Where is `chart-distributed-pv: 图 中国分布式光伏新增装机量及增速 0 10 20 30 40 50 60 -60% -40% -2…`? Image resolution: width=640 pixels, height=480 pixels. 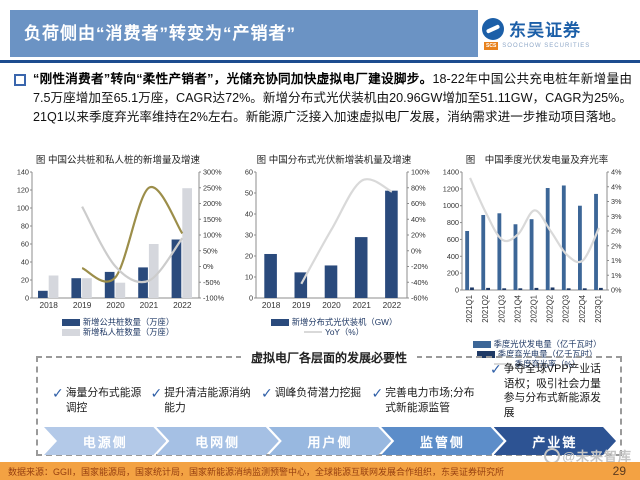
chart-distributed-pv: 图 中国分布式光伏新增装机量及增速 0 10 20 30 40 50 60 -60% -40% -2… is located at coordinates (334, 244).